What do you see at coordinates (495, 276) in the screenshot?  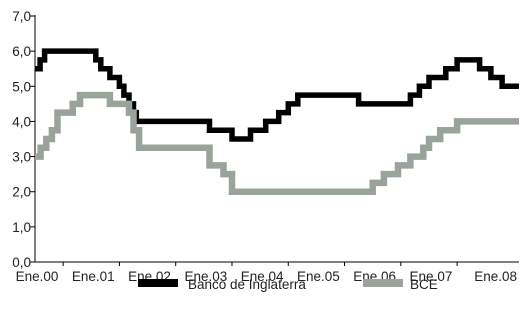 I see `x-tick-label: Ene.08` at bounding box center [495, 276].